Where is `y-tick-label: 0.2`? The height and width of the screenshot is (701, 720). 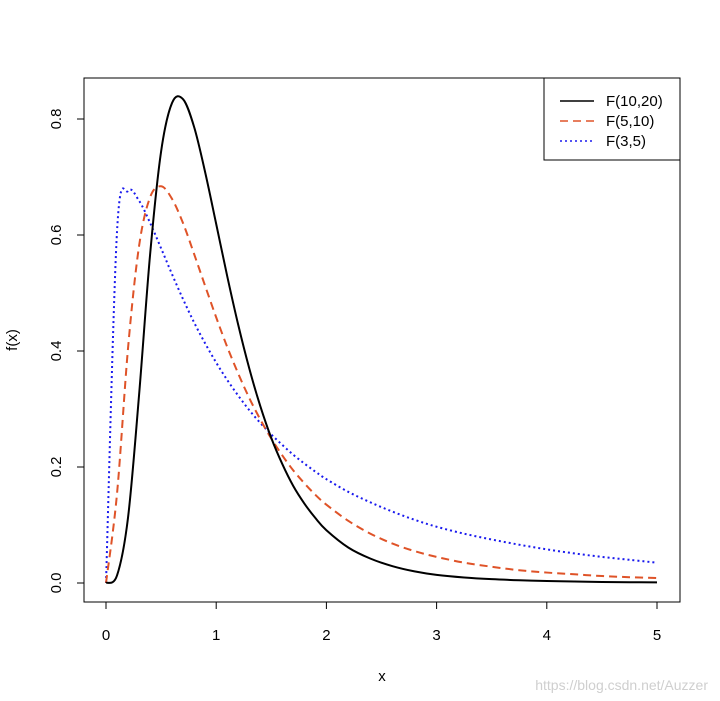
y-tick-label: 0.2 is located at coordinates (56, 467).